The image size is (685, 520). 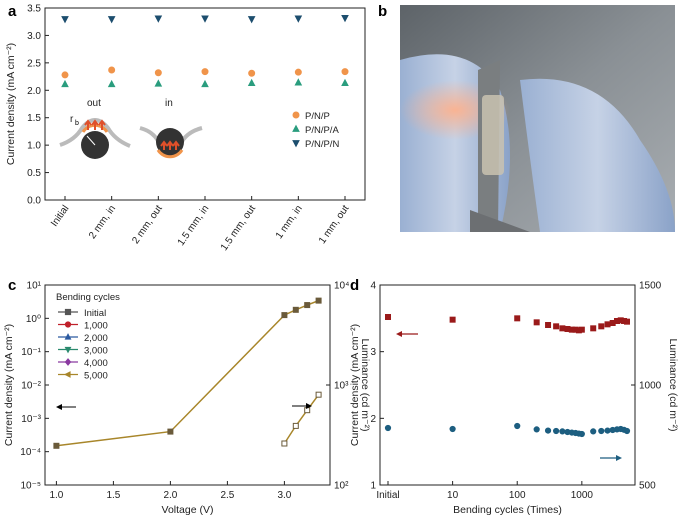 I want to click on chart-c-arrow-left-head, so click(x=59, y=407).